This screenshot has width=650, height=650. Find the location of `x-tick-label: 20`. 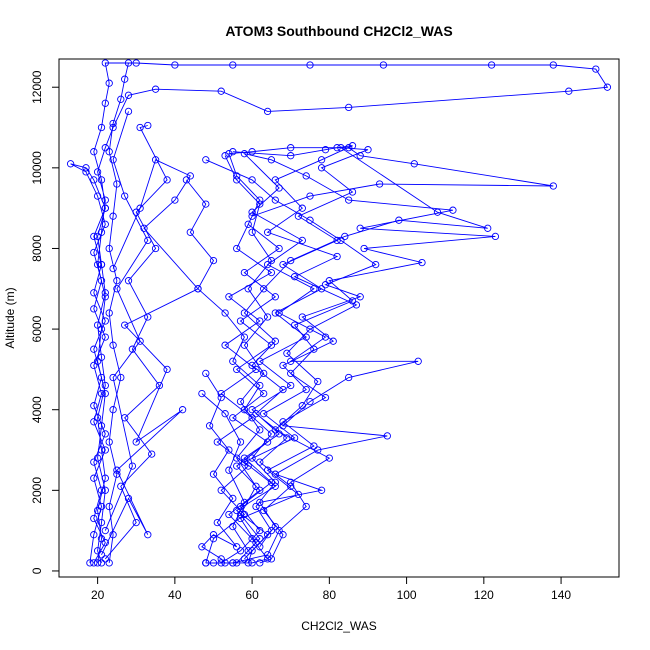

x-tick-label: 20 is located at coordinates (98, 595).